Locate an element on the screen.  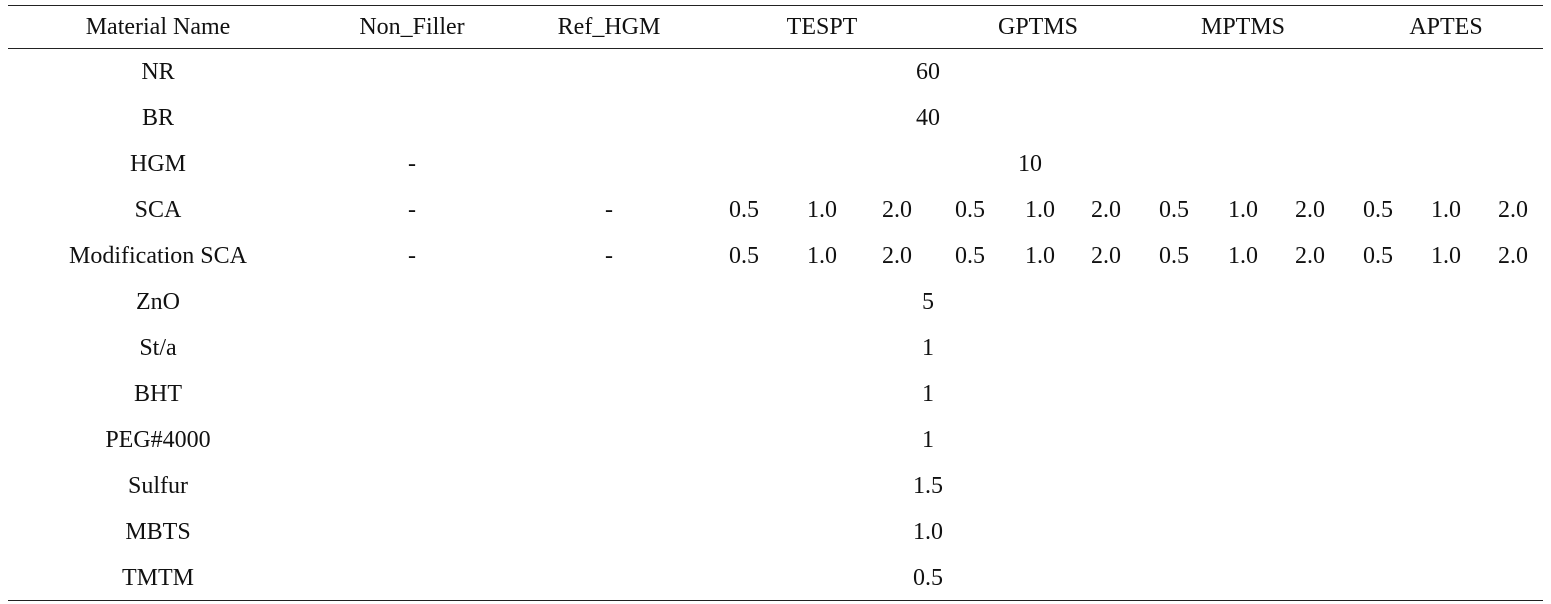
row-label: ZnO is located at coordinates (158, 302).